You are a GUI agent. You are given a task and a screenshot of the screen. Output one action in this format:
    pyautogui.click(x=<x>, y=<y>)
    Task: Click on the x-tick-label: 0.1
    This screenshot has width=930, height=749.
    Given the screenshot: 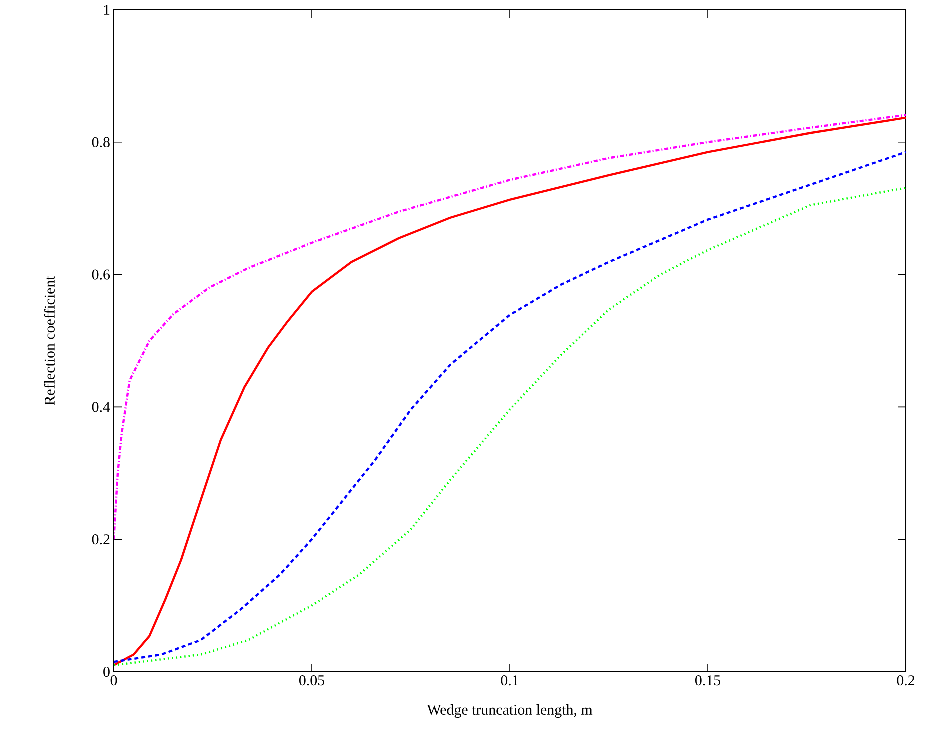 What is the action you would take?
    pyautogui.click(x=509, y=681)
    